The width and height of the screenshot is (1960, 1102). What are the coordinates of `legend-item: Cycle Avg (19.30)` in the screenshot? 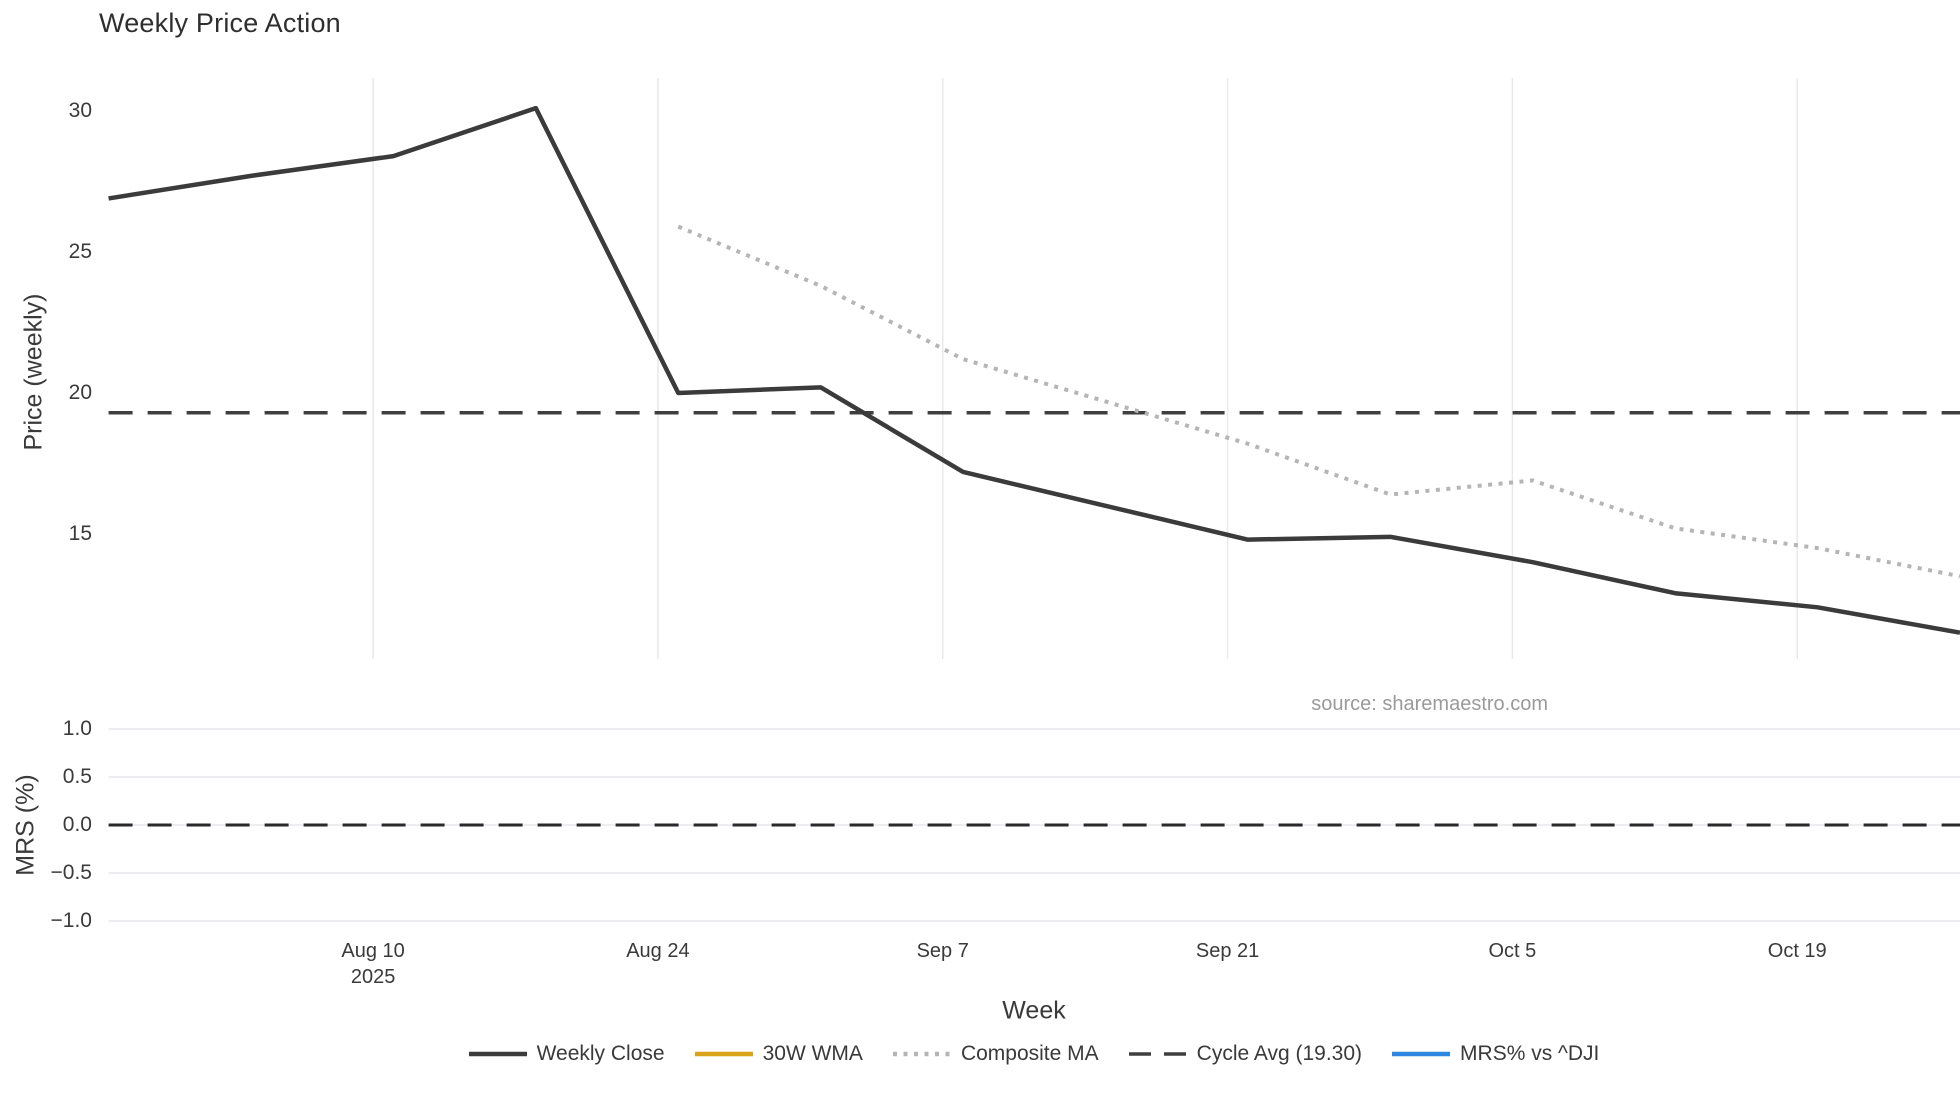 It's located at (1245, 1054).